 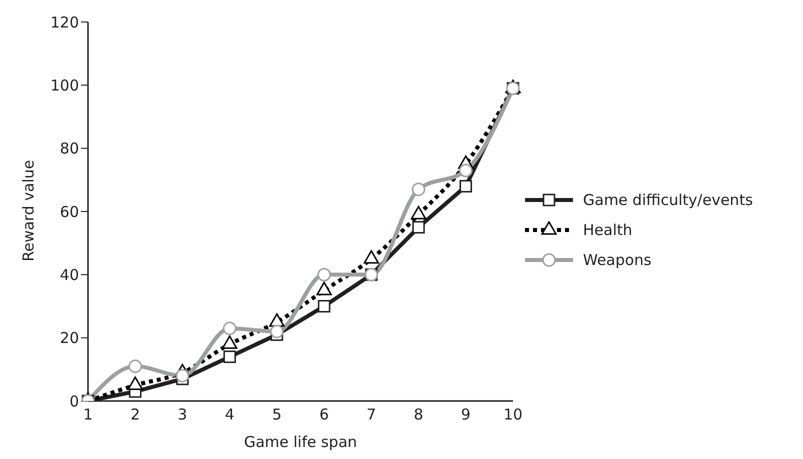 What do you see at coordinates (28, 211) in the screenshot?
I see `y-axis-title: Reward value` at bounding box center [28, 211].